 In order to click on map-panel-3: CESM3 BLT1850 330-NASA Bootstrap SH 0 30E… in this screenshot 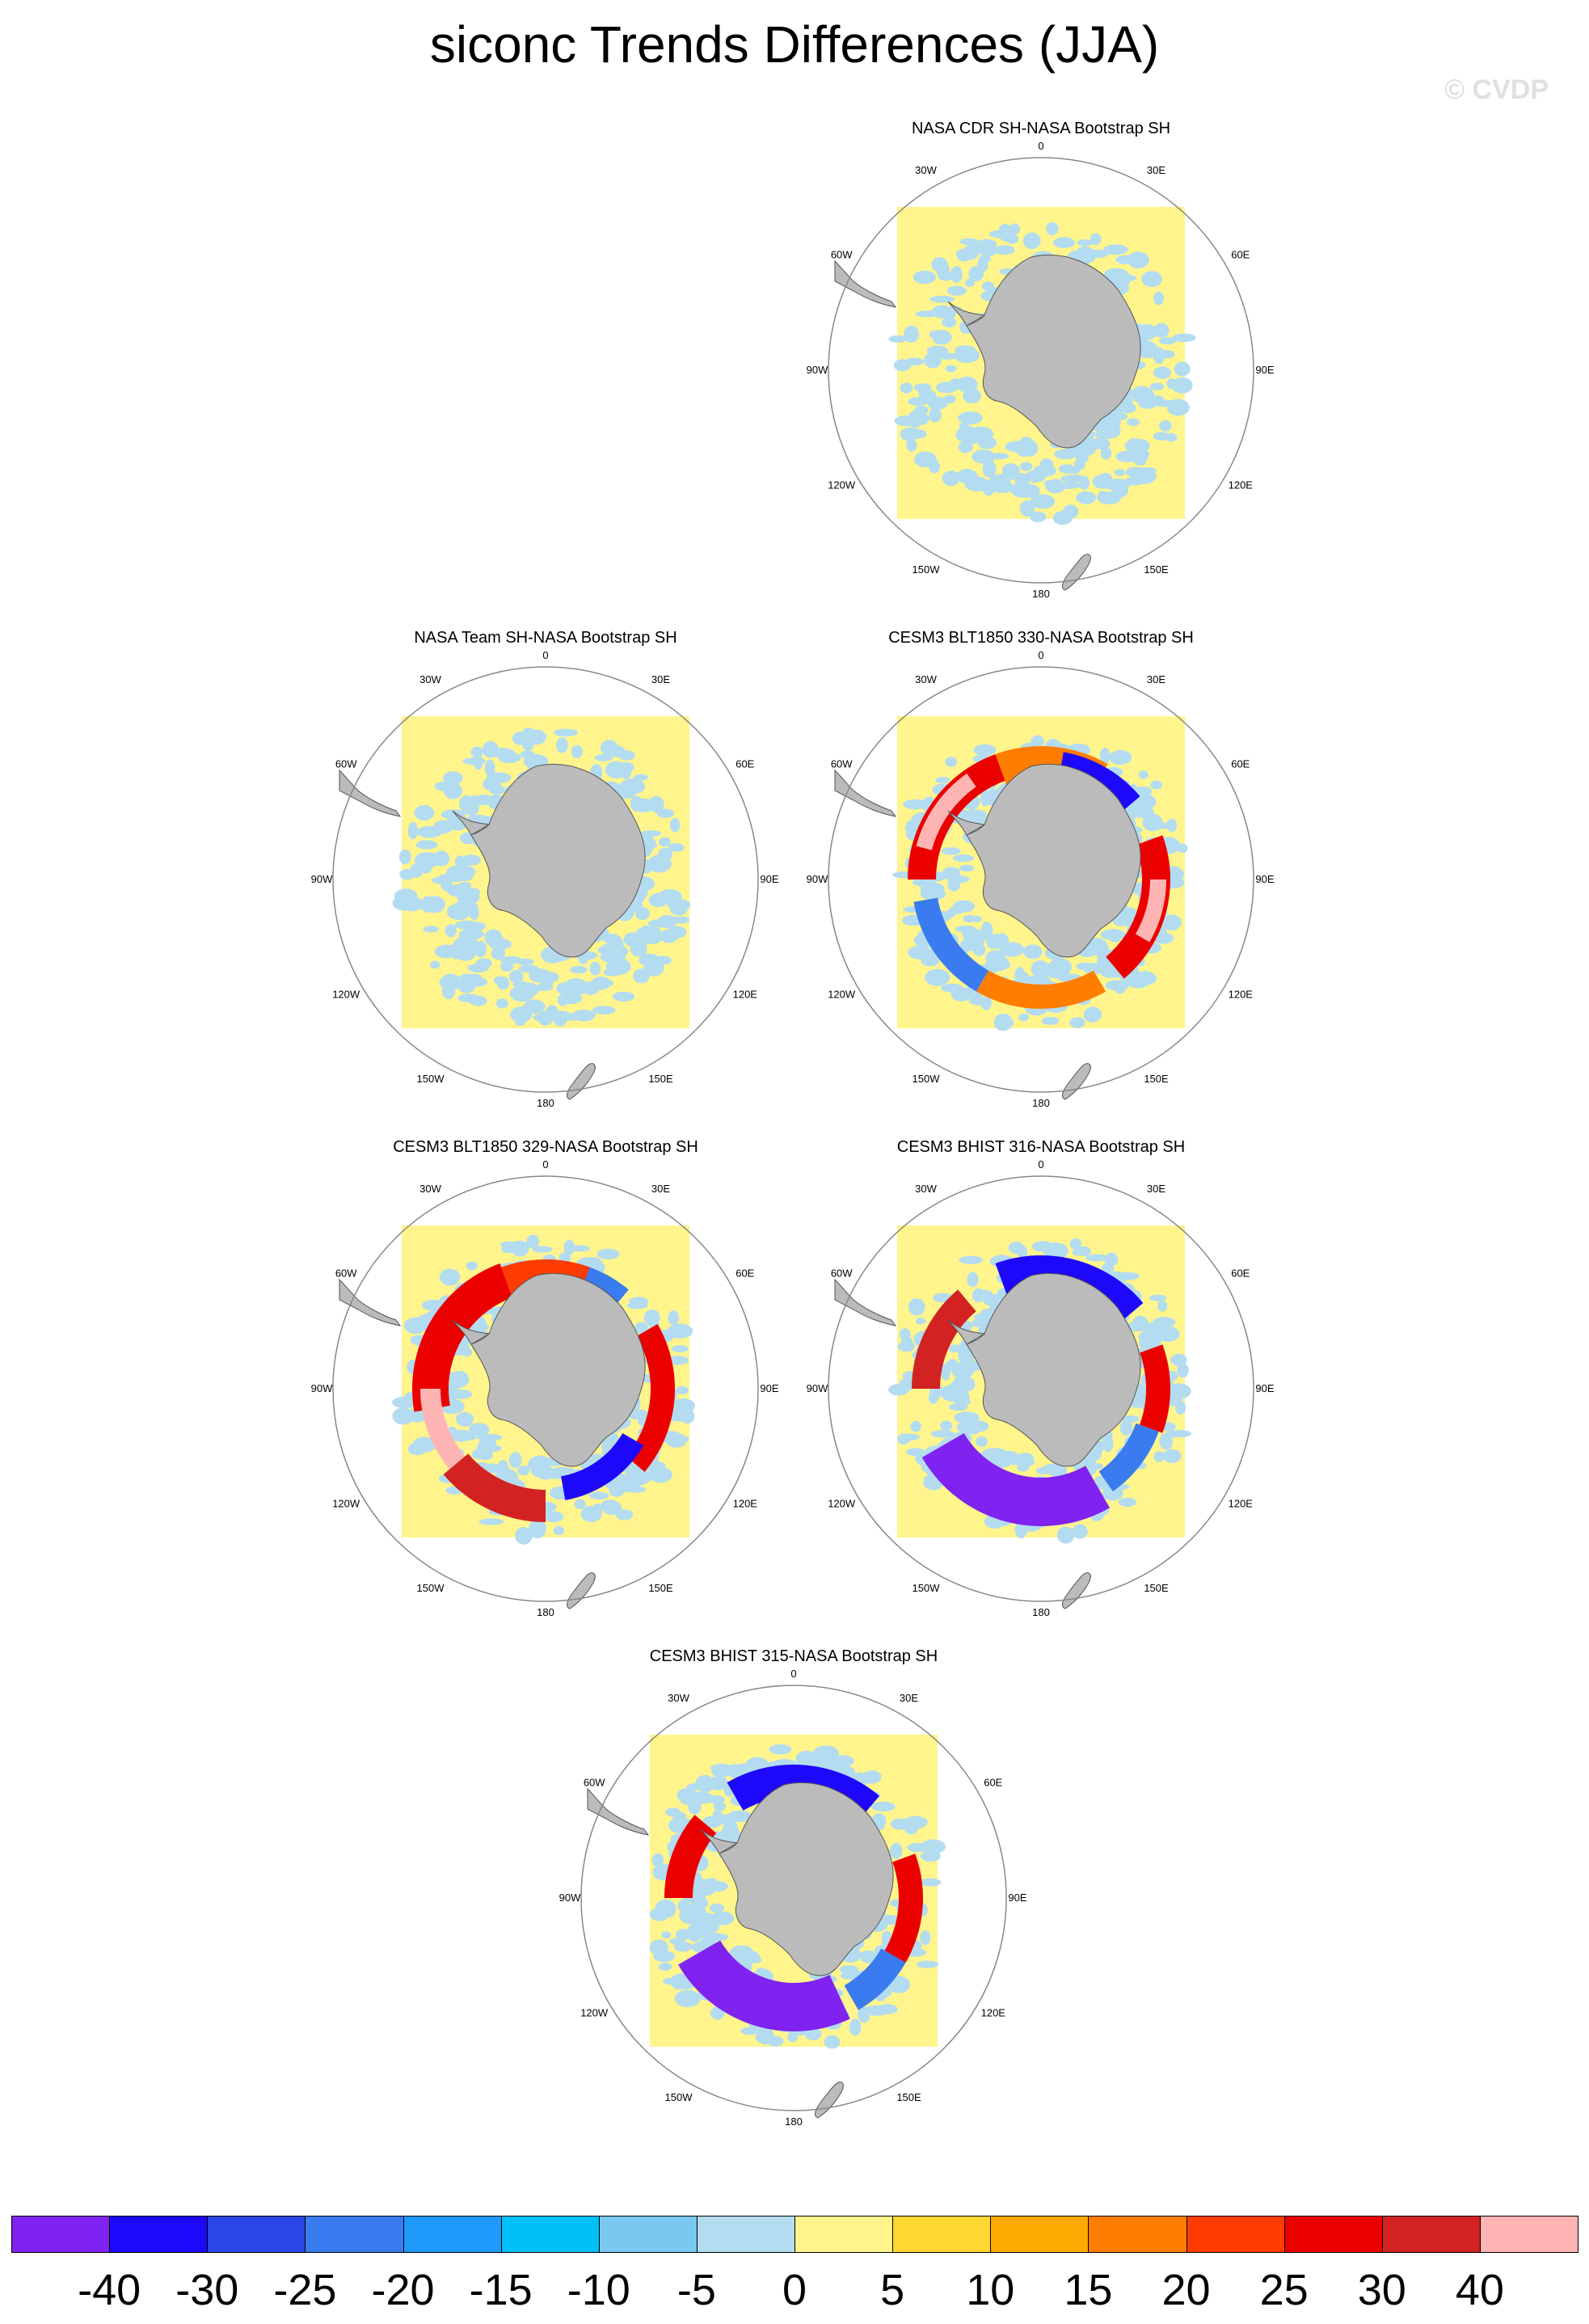, I will do `click(1041, 879)`.